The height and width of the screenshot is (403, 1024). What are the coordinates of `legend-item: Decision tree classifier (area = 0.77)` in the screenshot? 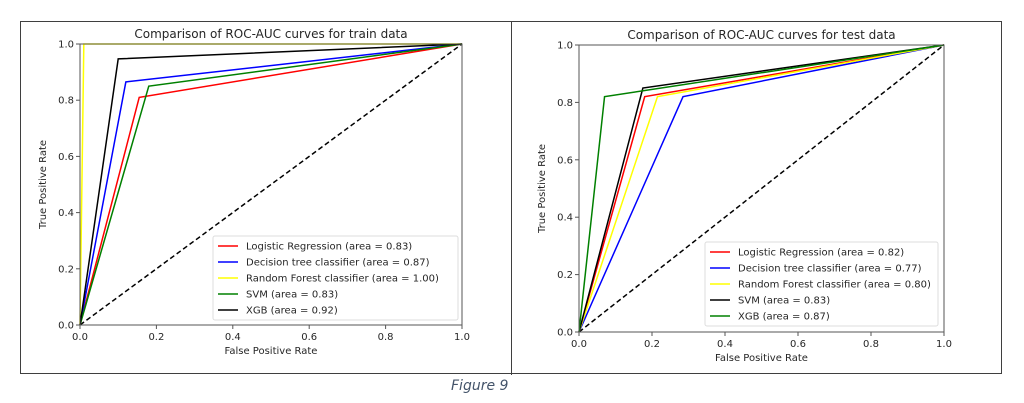 It's located at (816, 269).